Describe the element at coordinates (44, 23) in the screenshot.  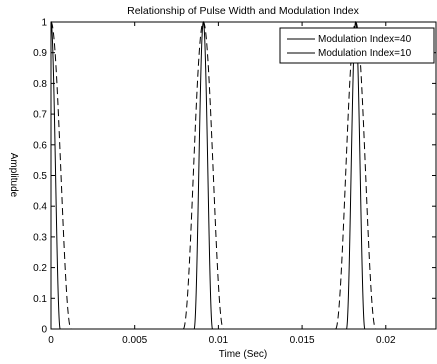
I see `y-tick-label: 1` at that location.